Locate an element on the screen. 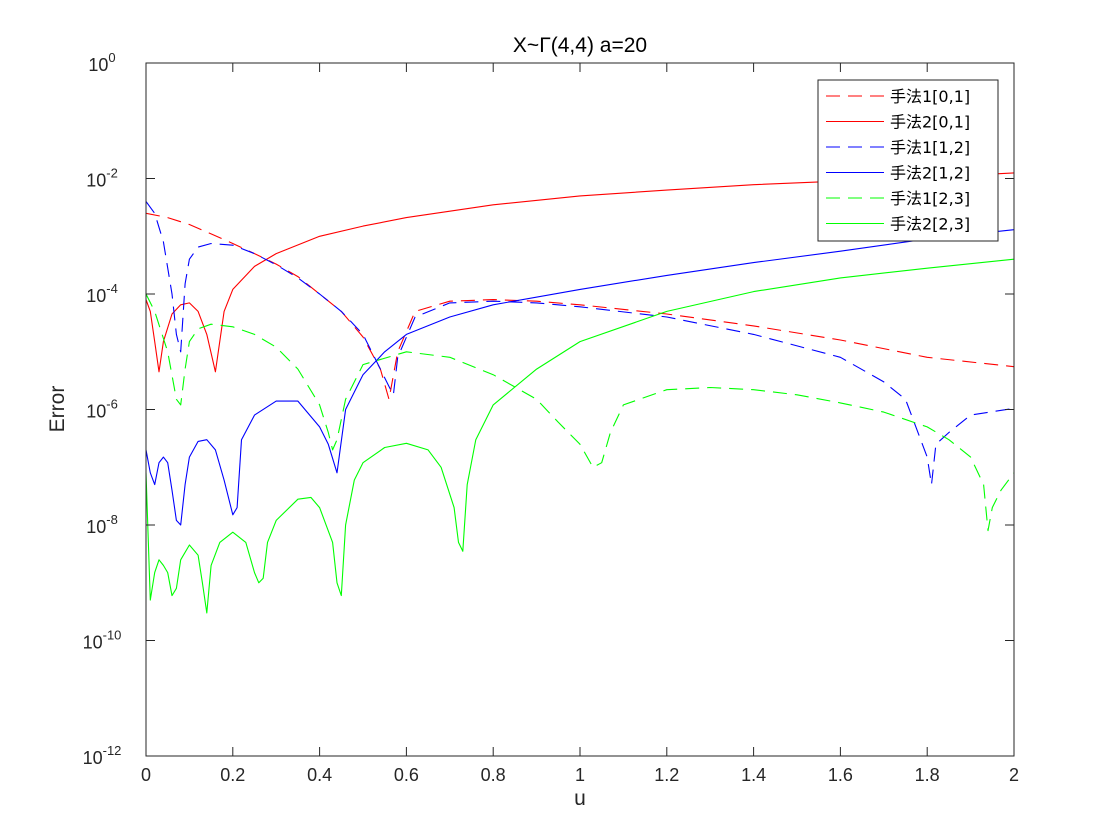 This screenshot has height=840, width=1120. y-tick-label: 10⁻⁴ is located at coordinates (102, 293).